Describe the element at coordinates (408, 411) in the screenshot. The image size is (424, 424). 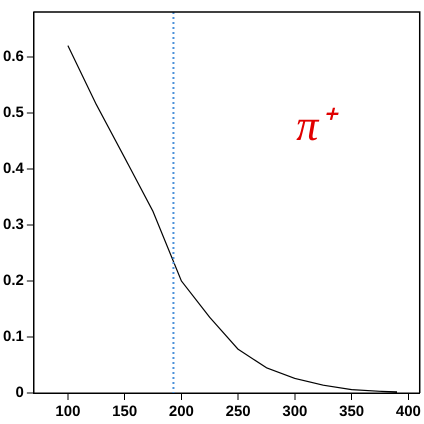
I see `x-tick-label: 400` at that location.